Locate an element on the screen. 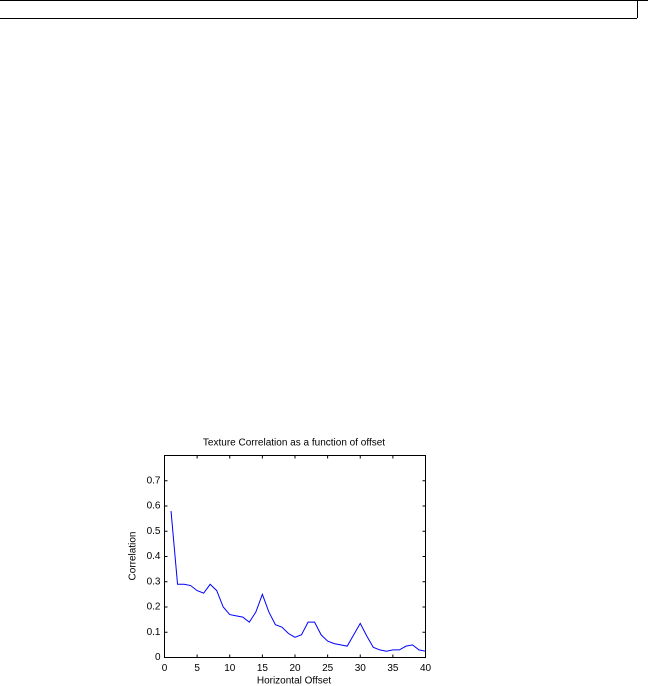  y-tick-label: 0.5 is located at coordinates (154, 531).